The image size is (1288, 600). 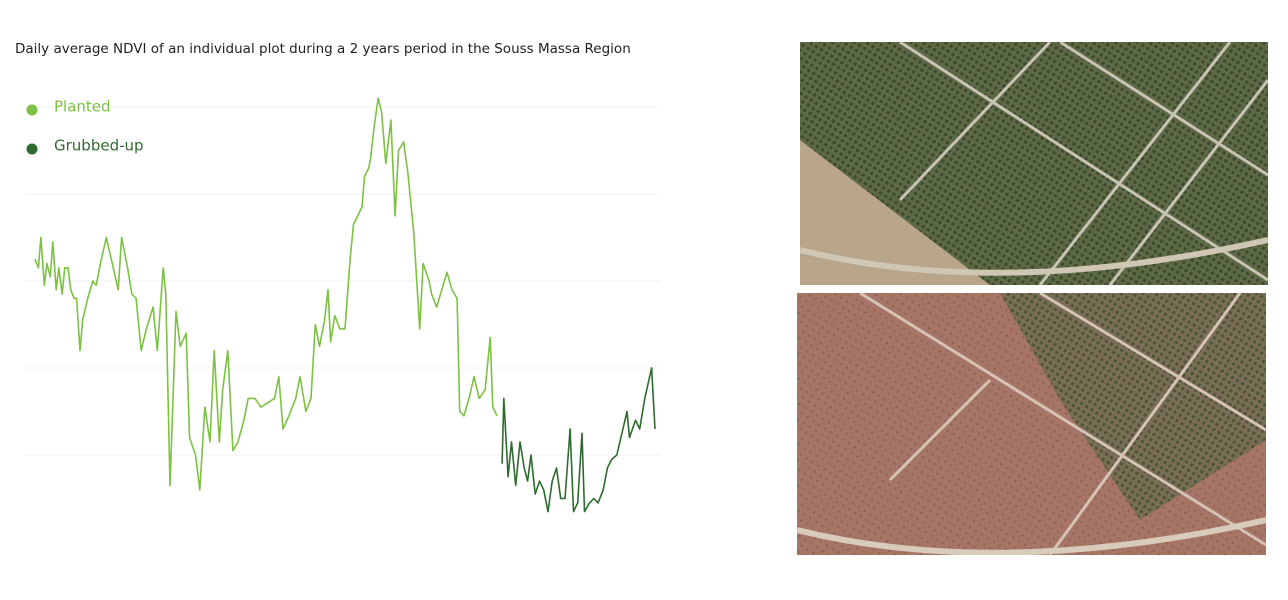 What do you see at coordinates (578, 440) in the screenshot?
I see `series-line` at bounding box center [578, 440].